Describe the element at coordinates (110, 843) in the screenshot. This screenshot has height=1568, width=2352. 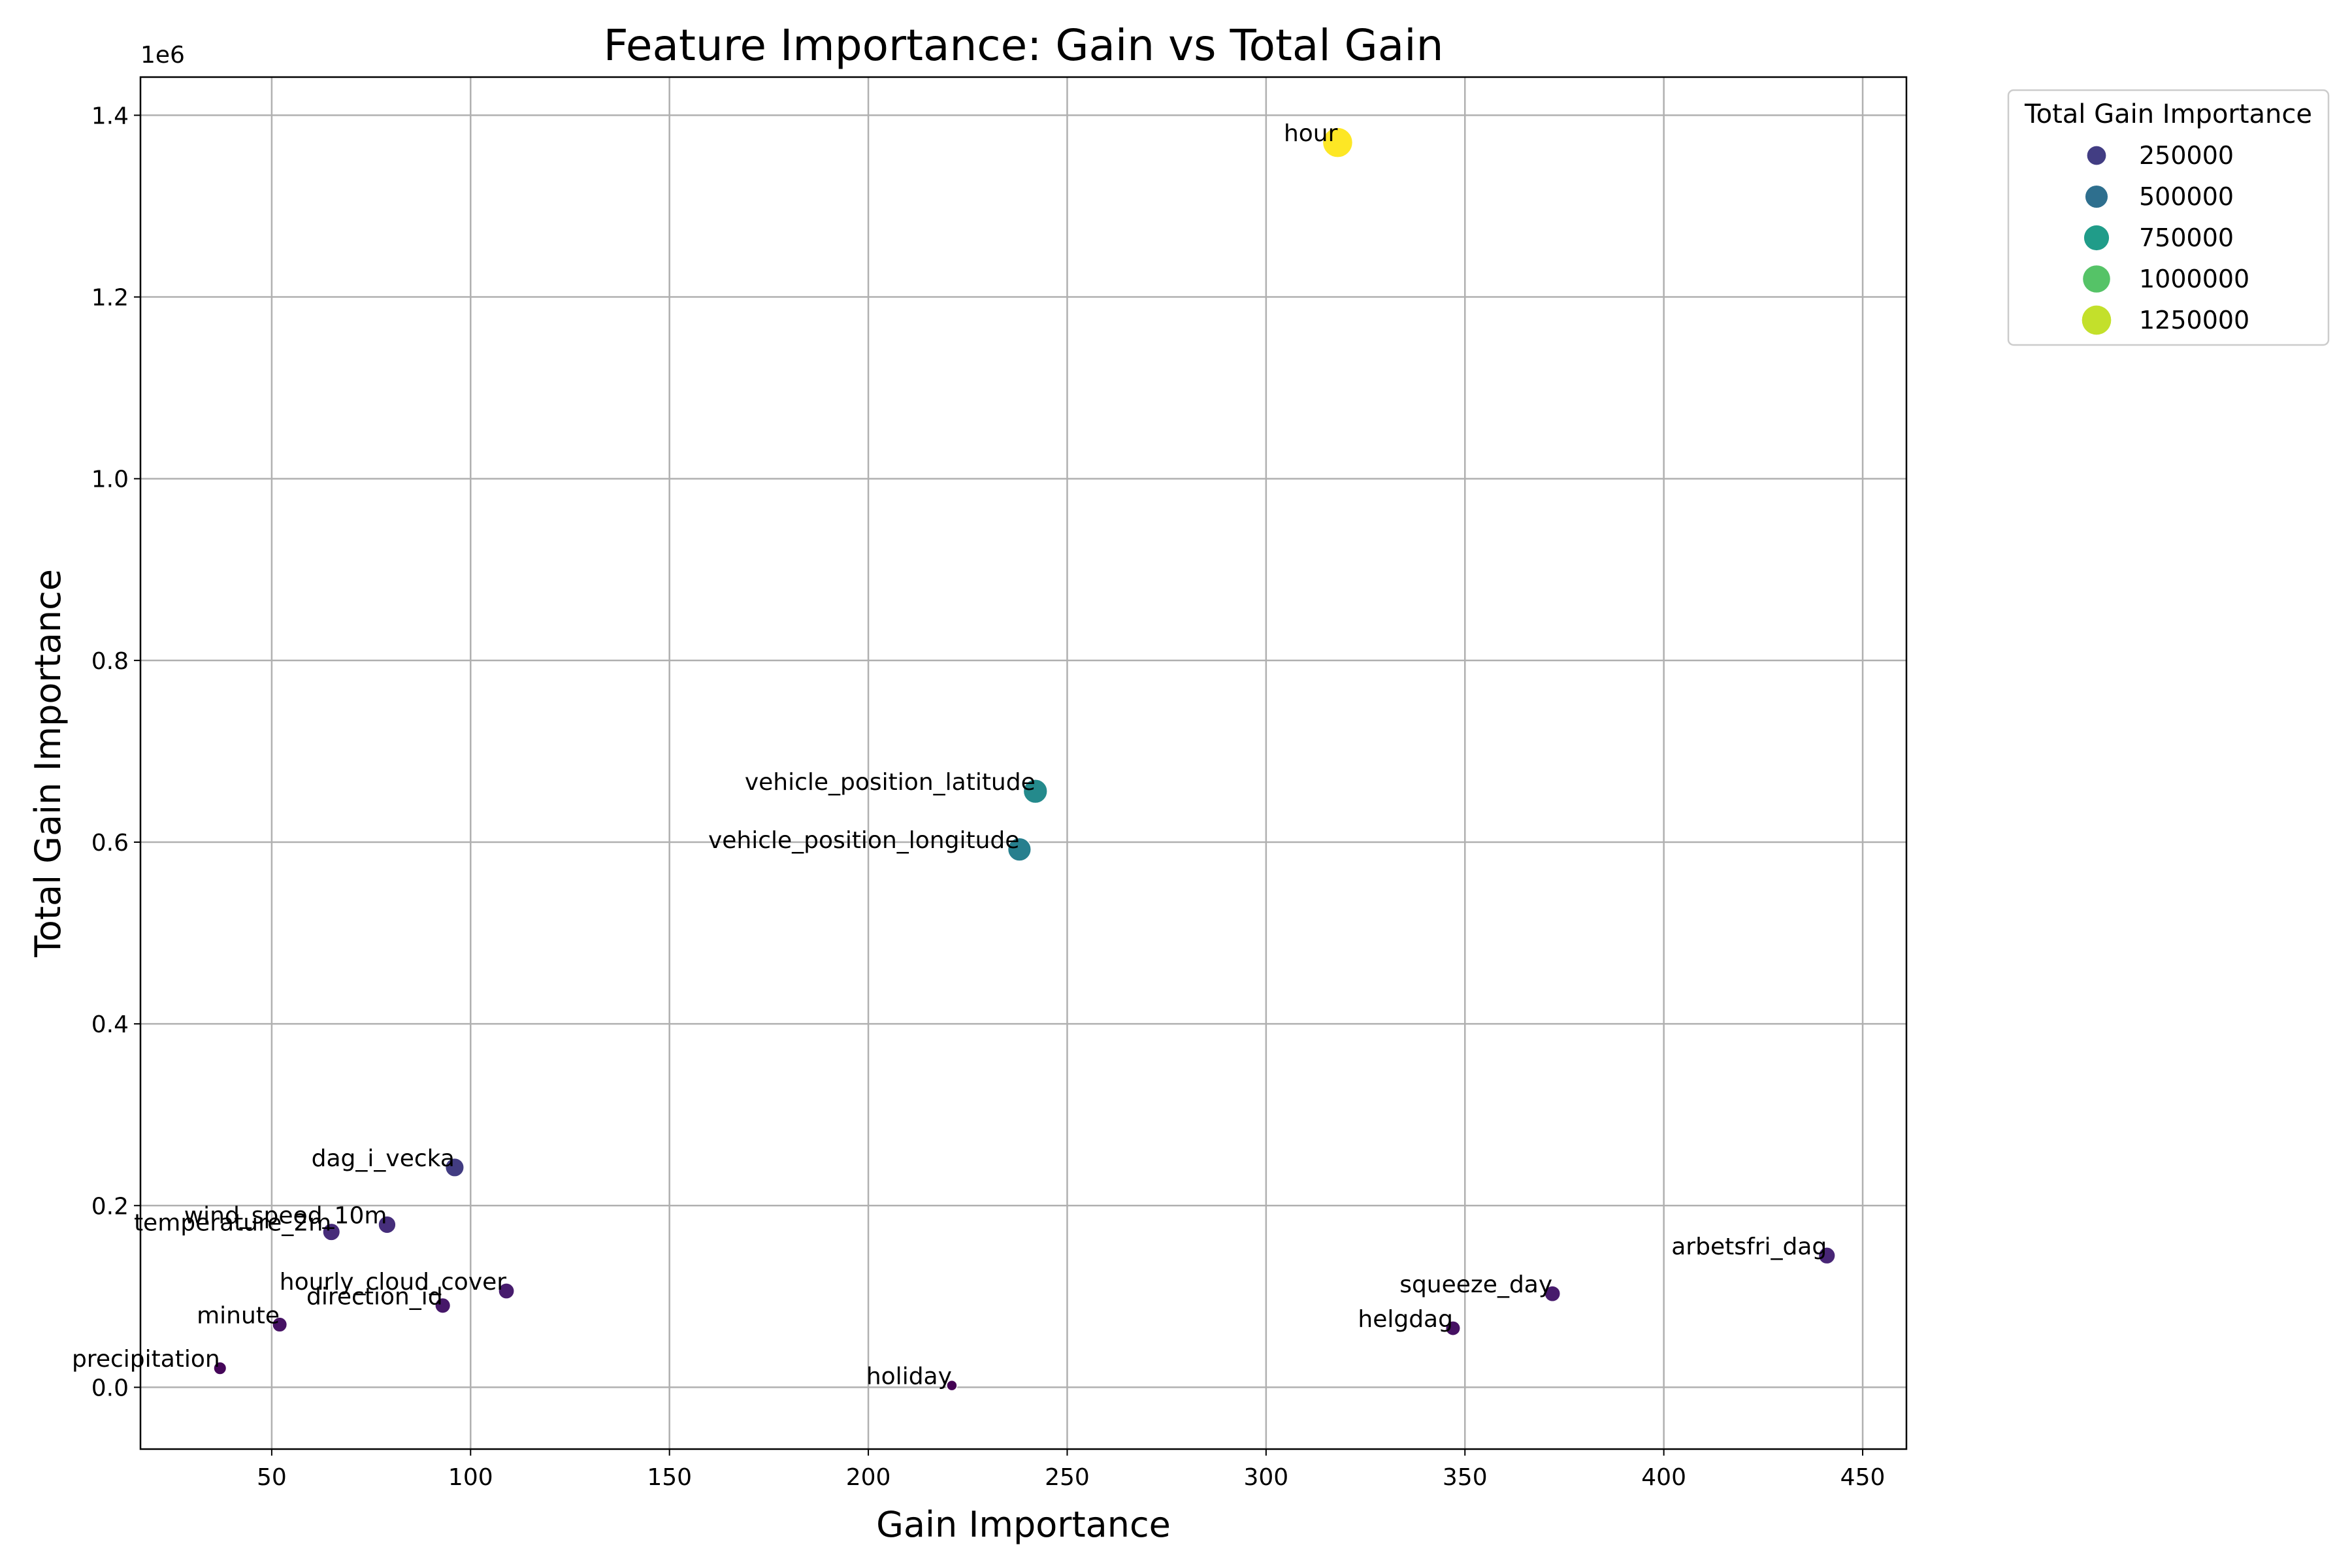
I see `y-tick-label: 0.6` at that location.